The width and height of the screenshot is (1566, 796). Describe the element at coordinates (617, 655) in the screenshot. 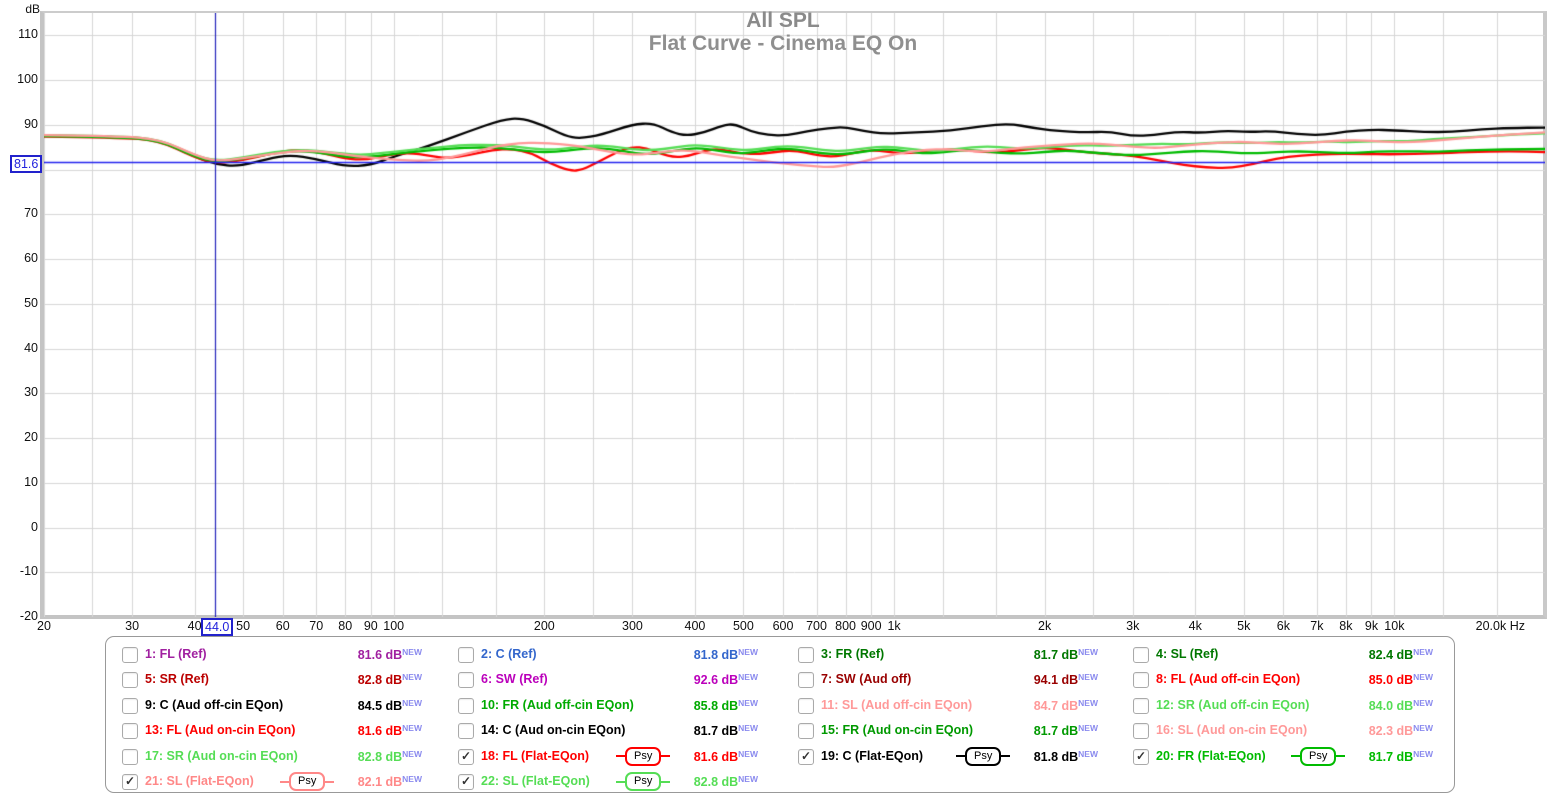

I see `legend-item: 2: C (Ref) 81.8 dBNEW` at that location.